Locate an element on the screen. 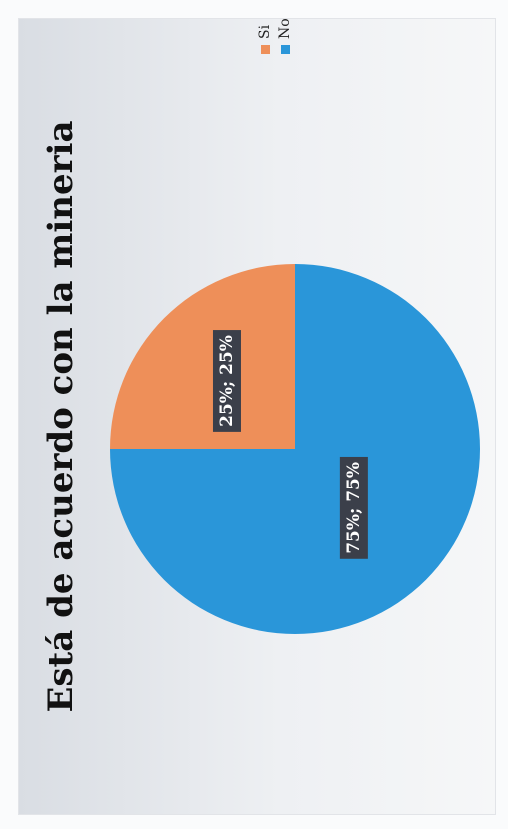  legend-label-no: No is located at coordinates (285, 28).